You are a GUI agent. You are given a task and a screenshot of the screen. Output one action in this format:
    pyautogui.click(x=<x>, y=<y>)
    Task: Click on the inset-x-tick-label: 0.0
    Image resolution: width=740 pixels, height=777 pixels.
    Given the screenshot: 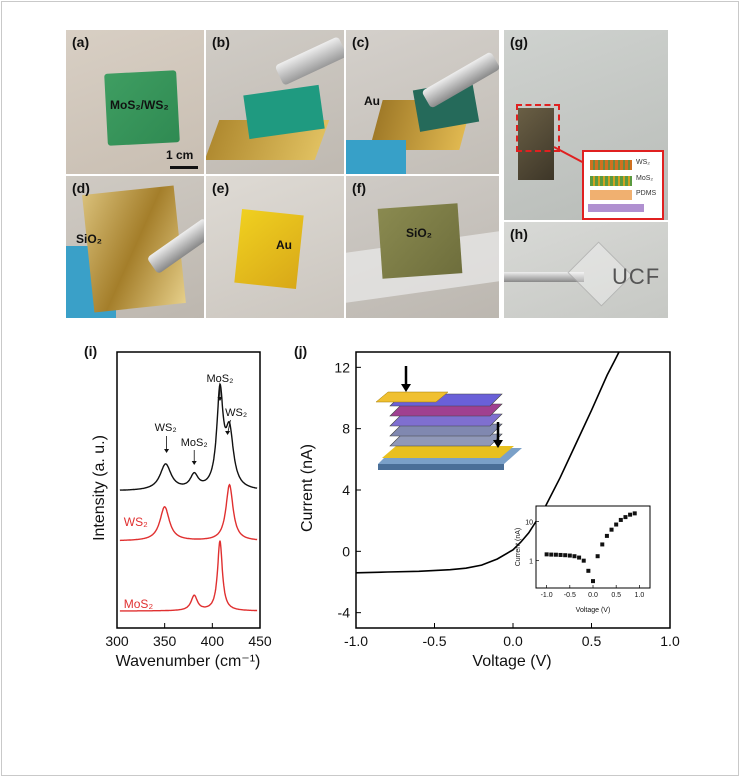 What is the action you would take?
    pyautogui.click(x=593, y=595)
    